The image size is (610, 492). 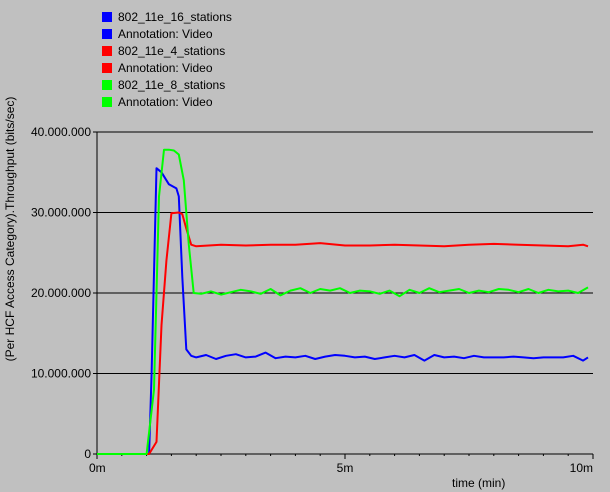 What do you see at coordinates (61, 132) in the screenshot?
I see `y-tick-label: 40.000.000` at bounding box center [61, 132].